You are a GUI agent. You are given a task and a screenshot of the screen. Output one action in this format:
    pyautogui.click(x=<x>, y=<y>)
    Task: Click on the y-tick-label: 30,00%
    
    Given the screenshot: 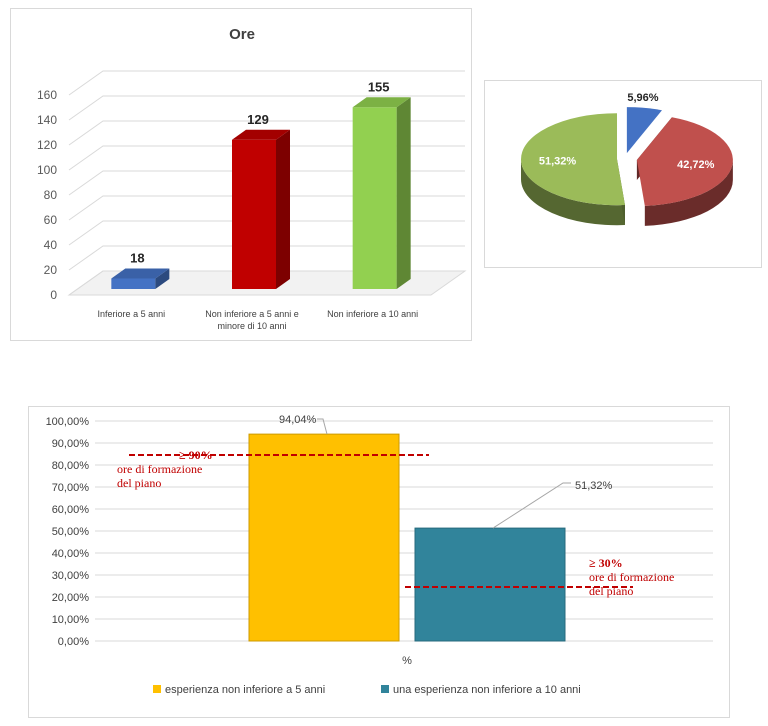 What is the action you would take?
    pyautogui.click(x=71, y=576)
    